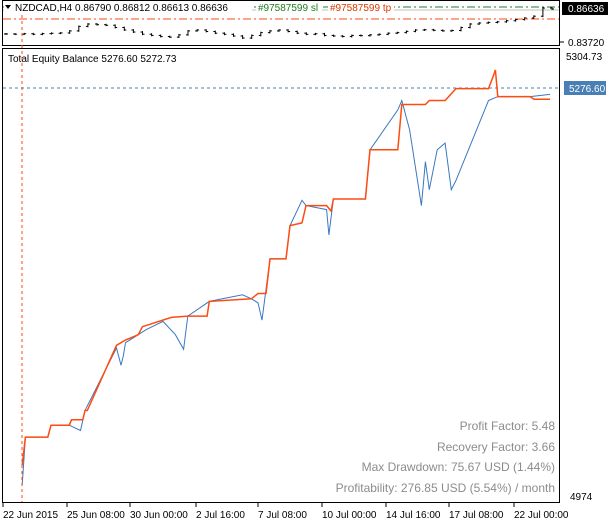  I want to click on symbol-info-background, so click(128, 8).